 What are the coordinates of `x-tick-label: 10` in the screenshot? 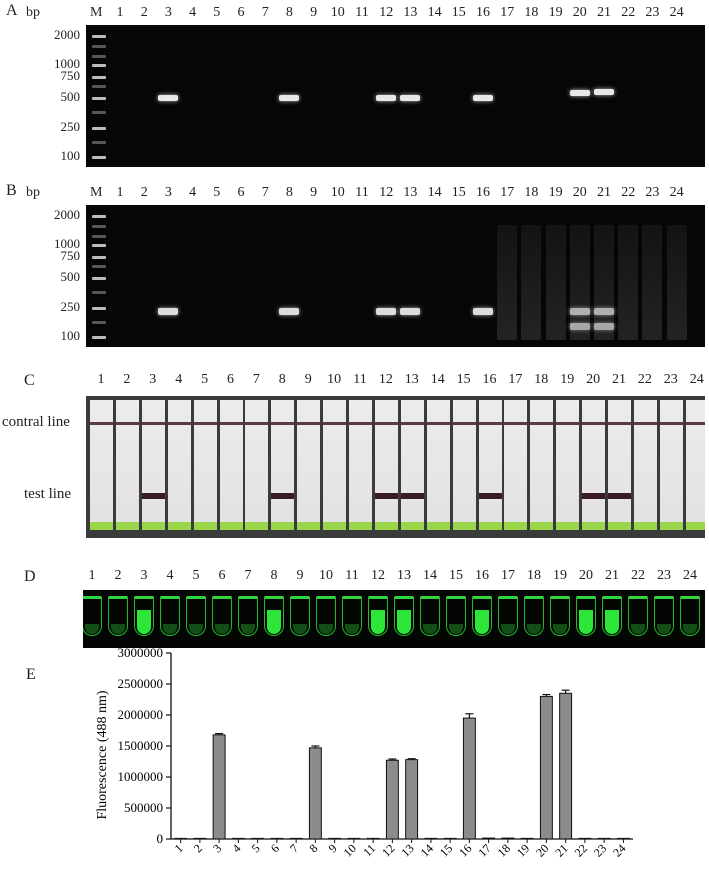 It's located at (350, 850).